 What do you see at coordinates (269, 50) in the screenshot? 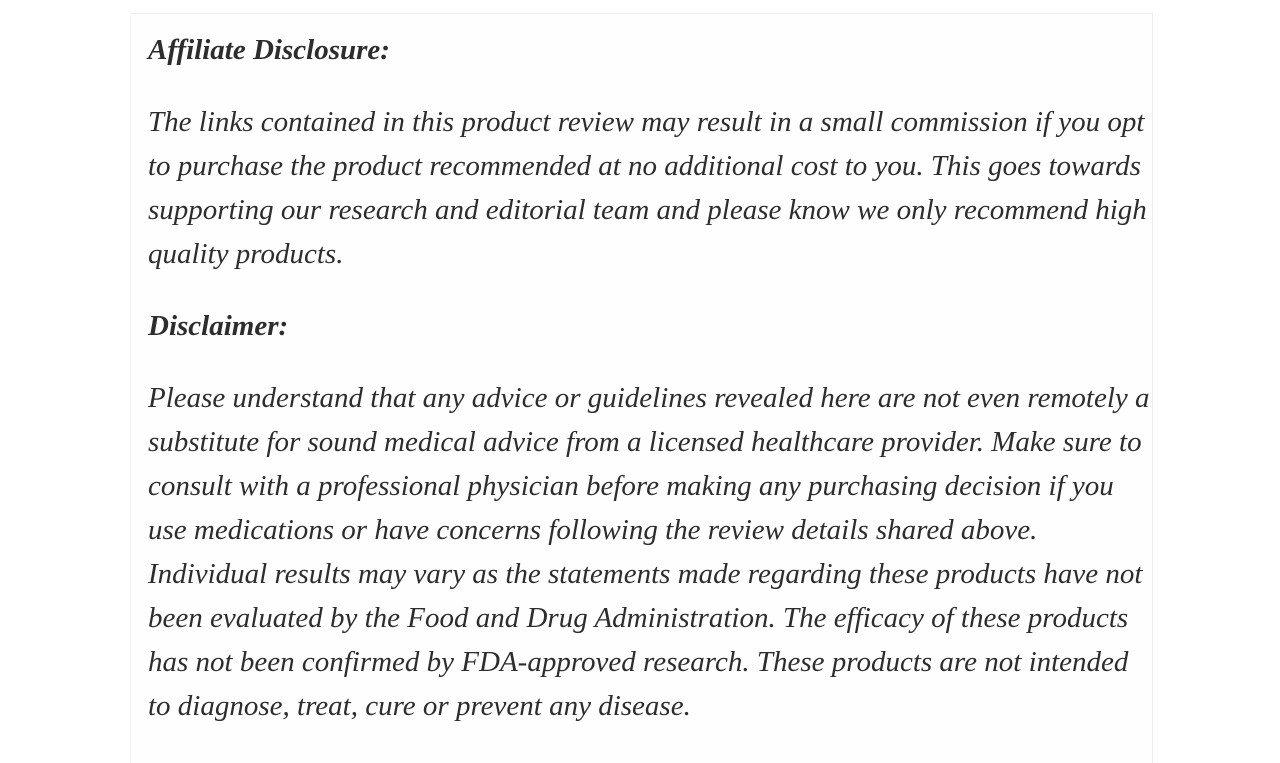
I see `affiliate-disclosure-heading: Affiliate Disclosure:` at bounding box center [269, 50].